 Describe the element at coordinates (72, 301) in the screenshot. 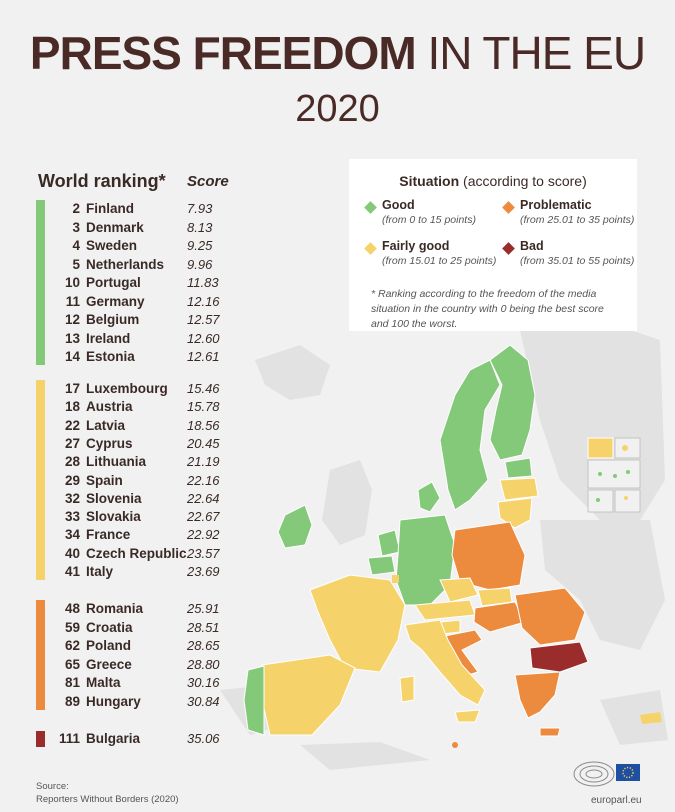

I see `rank-value: 11` at that location.